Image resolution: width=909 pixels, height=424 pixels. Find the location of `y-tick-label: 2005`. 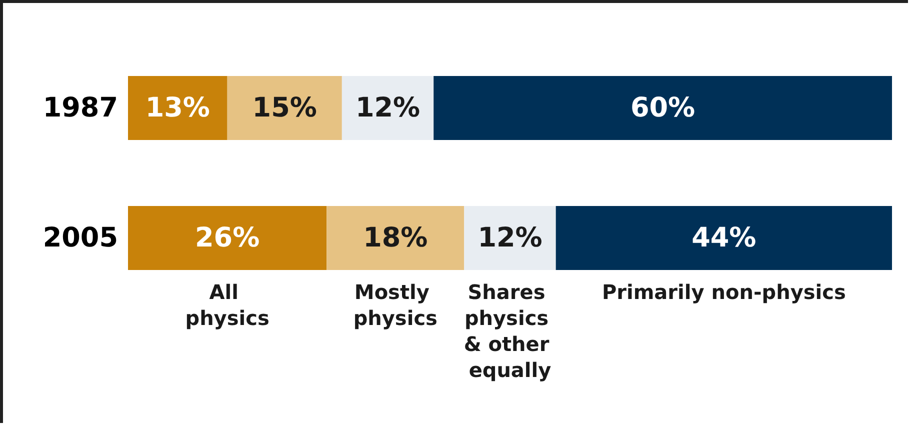

y-tick-label: 2005 is located at coordinates (80, 238).